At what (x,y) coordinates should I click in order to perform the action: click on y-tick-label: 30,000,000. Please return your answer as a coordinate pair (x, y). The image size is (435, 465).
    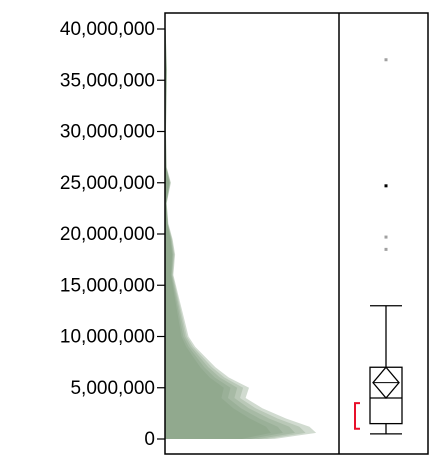
    Looking at the image, I should click on (107, 132).